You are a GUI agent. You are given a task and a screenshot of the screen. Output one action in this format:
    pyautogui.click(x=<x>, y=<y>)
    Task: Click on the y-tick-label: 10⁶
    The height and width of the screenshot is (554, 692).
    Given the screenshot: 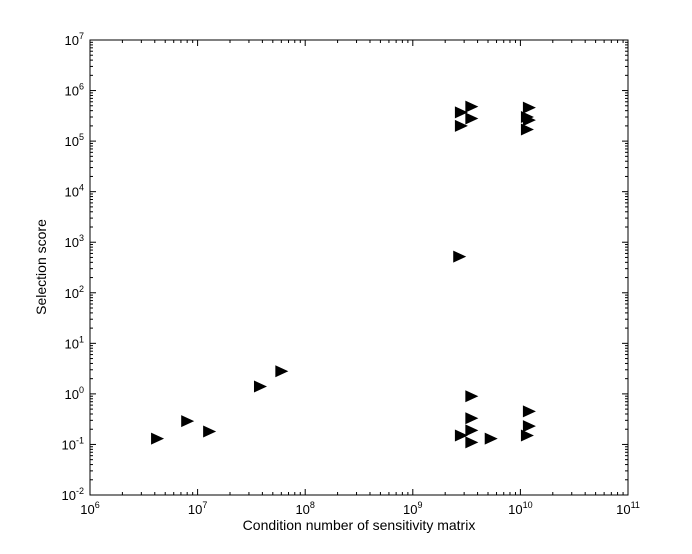 What is the action you would take?
    pyautogui.click(x=74, y=90)
    